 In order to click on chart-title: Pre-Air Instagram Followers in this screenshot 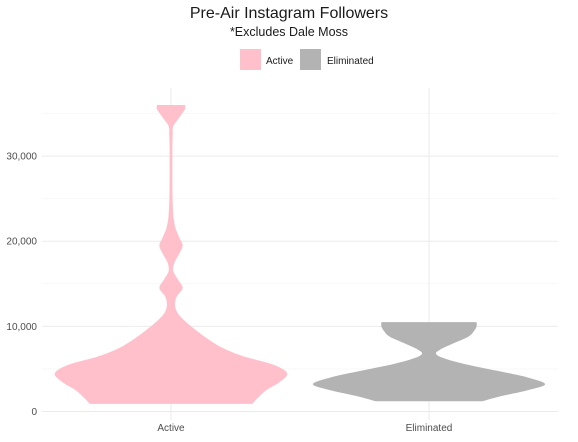, I will do `click(289, 13)`.